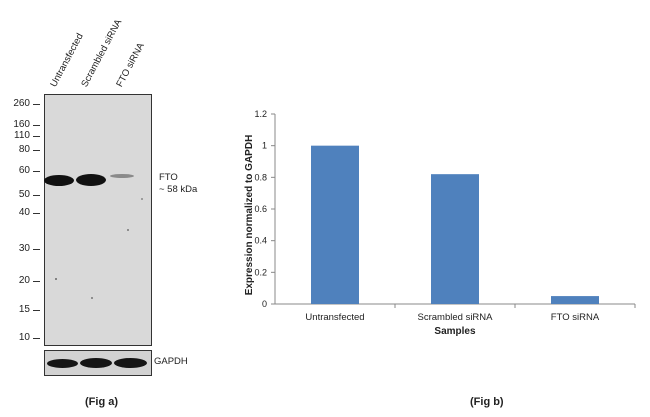 This screenshot has width=650, height=417. What do you see at coordinates (122, 176) in the screenshot?
I see `fto-band-fto-sirna` at bounding box center [122, 176].